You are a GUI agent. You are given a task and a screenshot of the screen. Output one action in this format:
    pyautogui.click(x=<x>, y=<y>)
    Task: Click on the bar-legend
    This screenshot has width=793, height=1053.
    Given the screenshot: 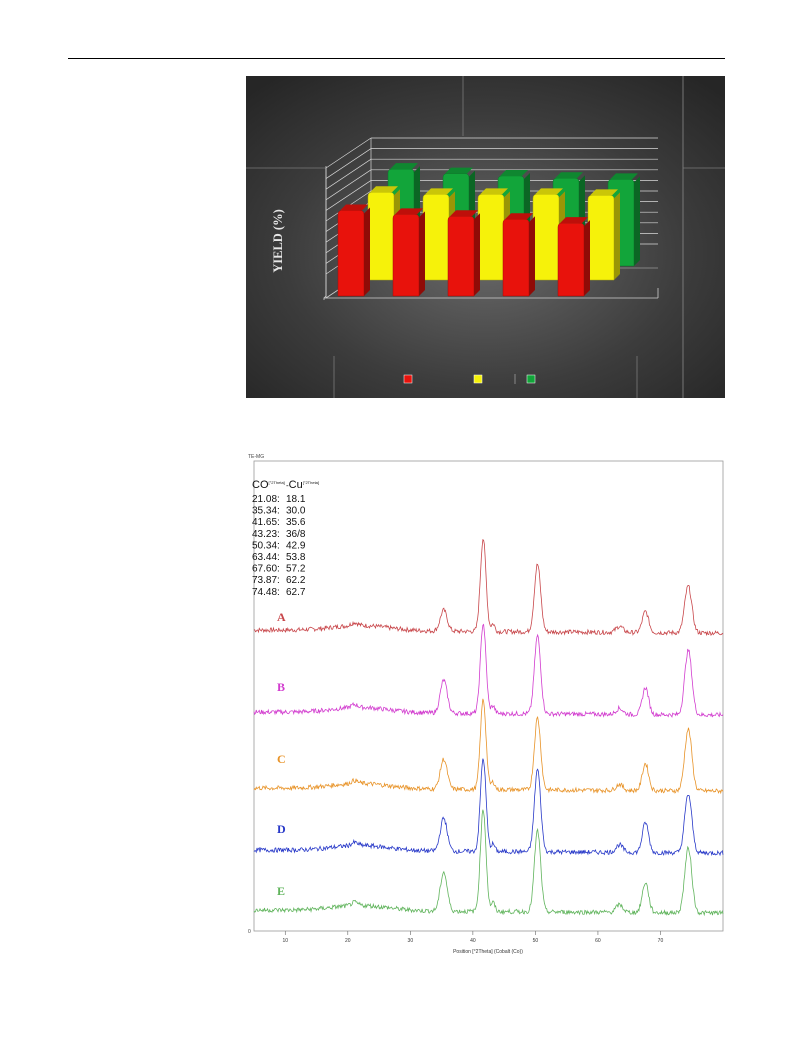 What is the action you would take?
    pyautogui.click(x=469, y=379)
    